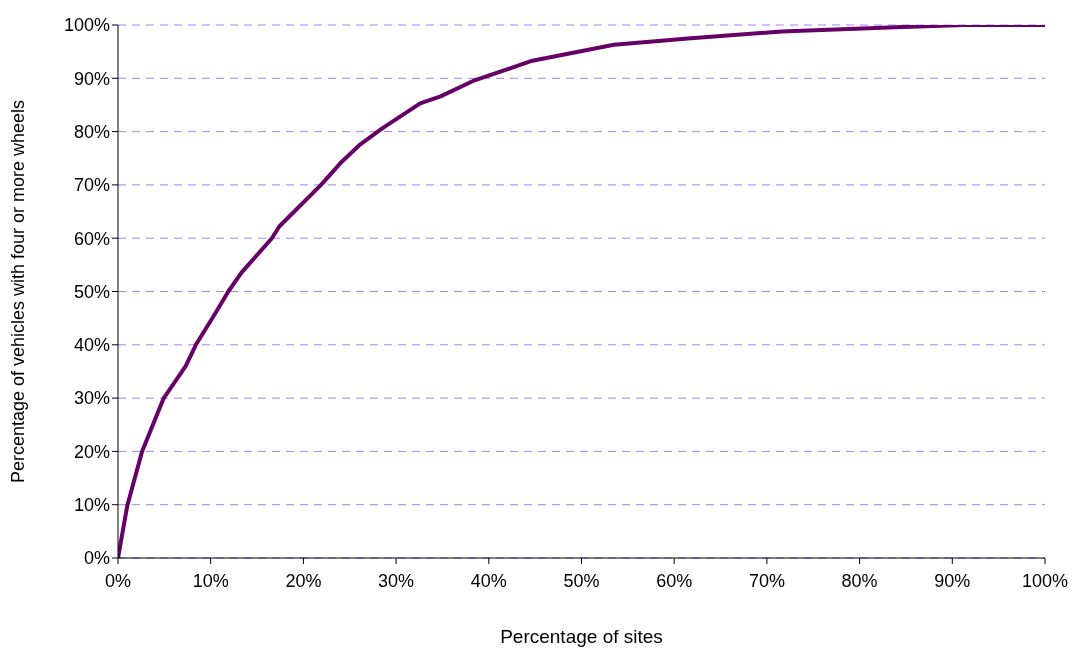 This screenshot has height=661, width=1083. What do you see at coordinates (674, 580) in the screenshot?
I see `x-tick-label: 60%` at bounding box center [674, 580].